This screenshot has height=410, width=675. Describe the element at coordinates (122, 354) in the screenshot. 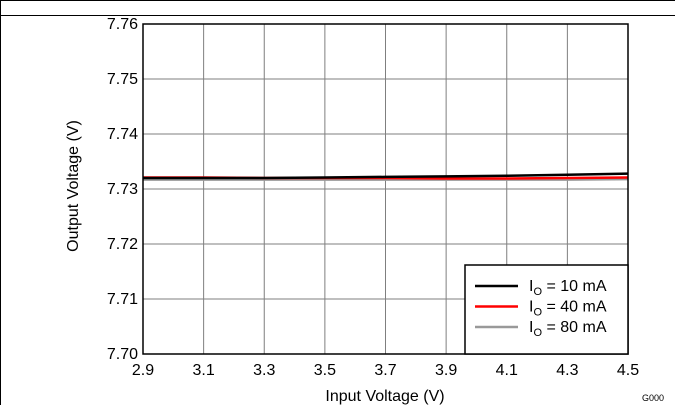

I see `y-tick-label: 7.70` at that location.